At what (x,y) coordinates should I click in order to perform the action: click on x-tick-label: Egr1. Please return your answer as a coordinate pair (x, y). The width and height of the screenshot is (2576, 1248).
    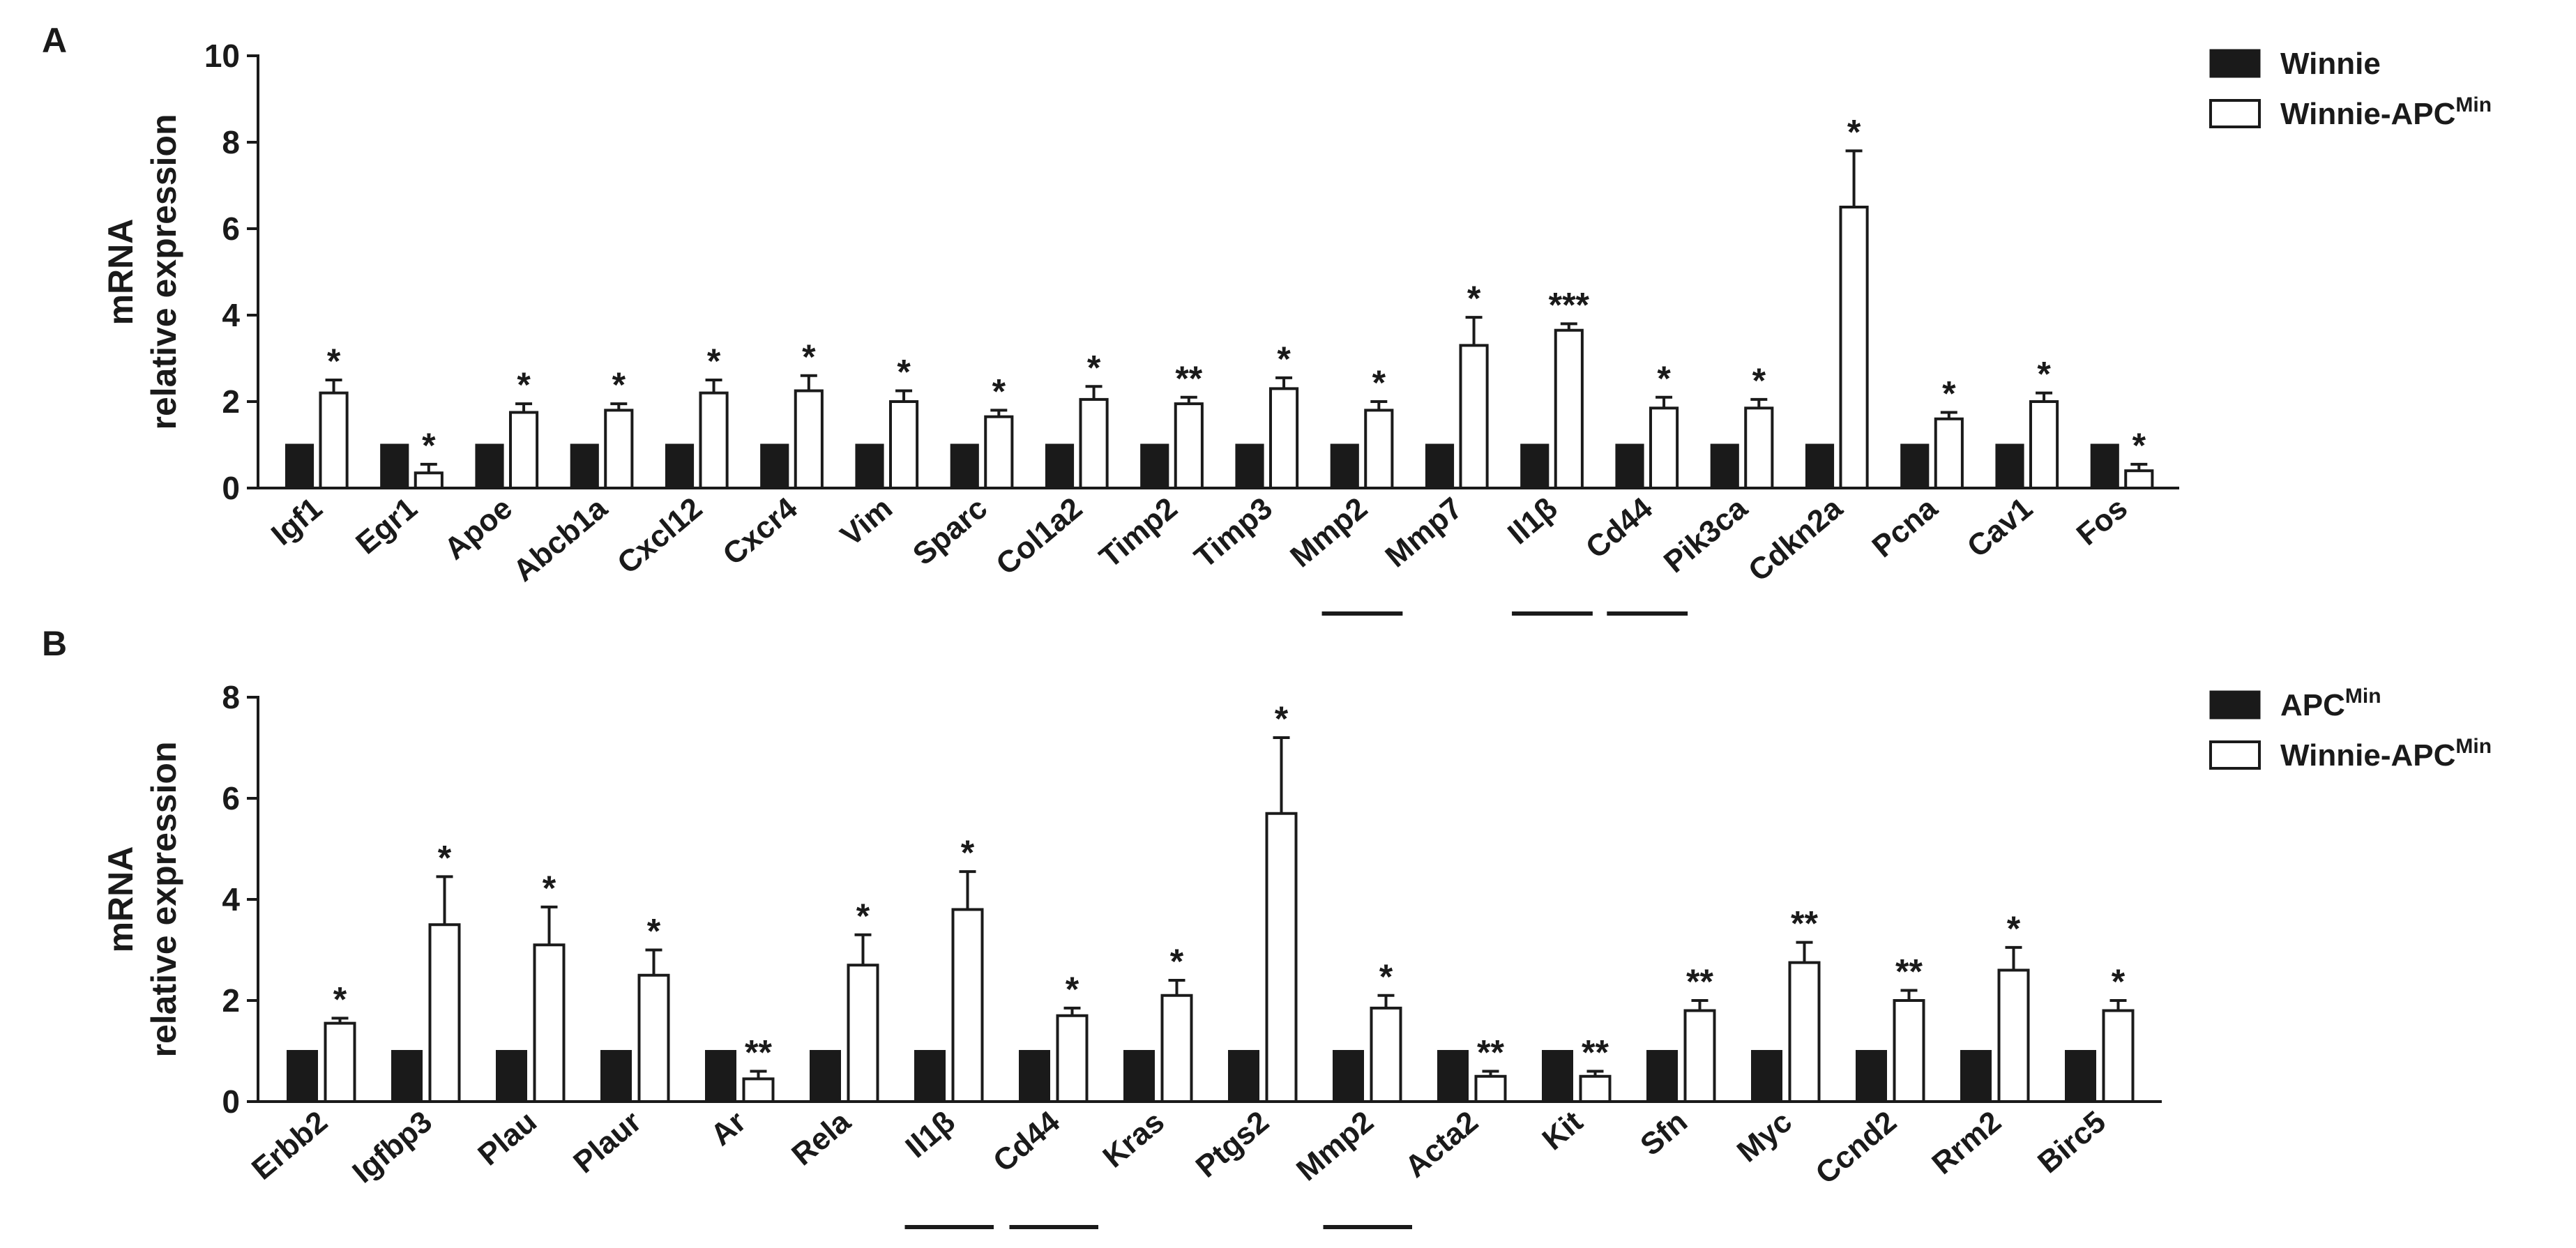
    Looking at the image, I should click on (386, 526).